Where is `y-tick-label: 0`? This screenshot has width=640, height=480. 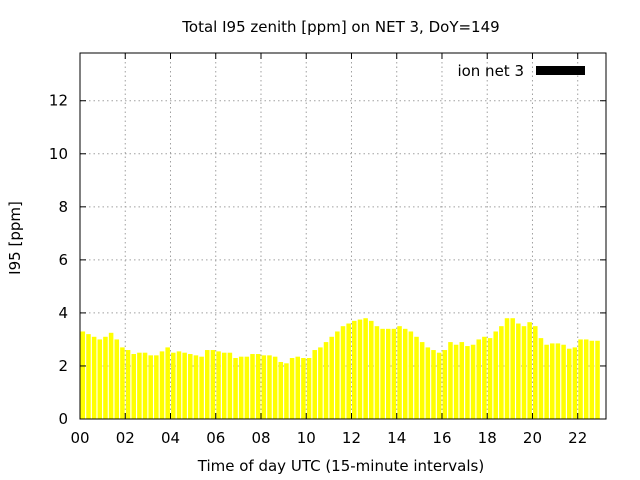
y-tick-label: 0 is located at coordinates (63, 419).